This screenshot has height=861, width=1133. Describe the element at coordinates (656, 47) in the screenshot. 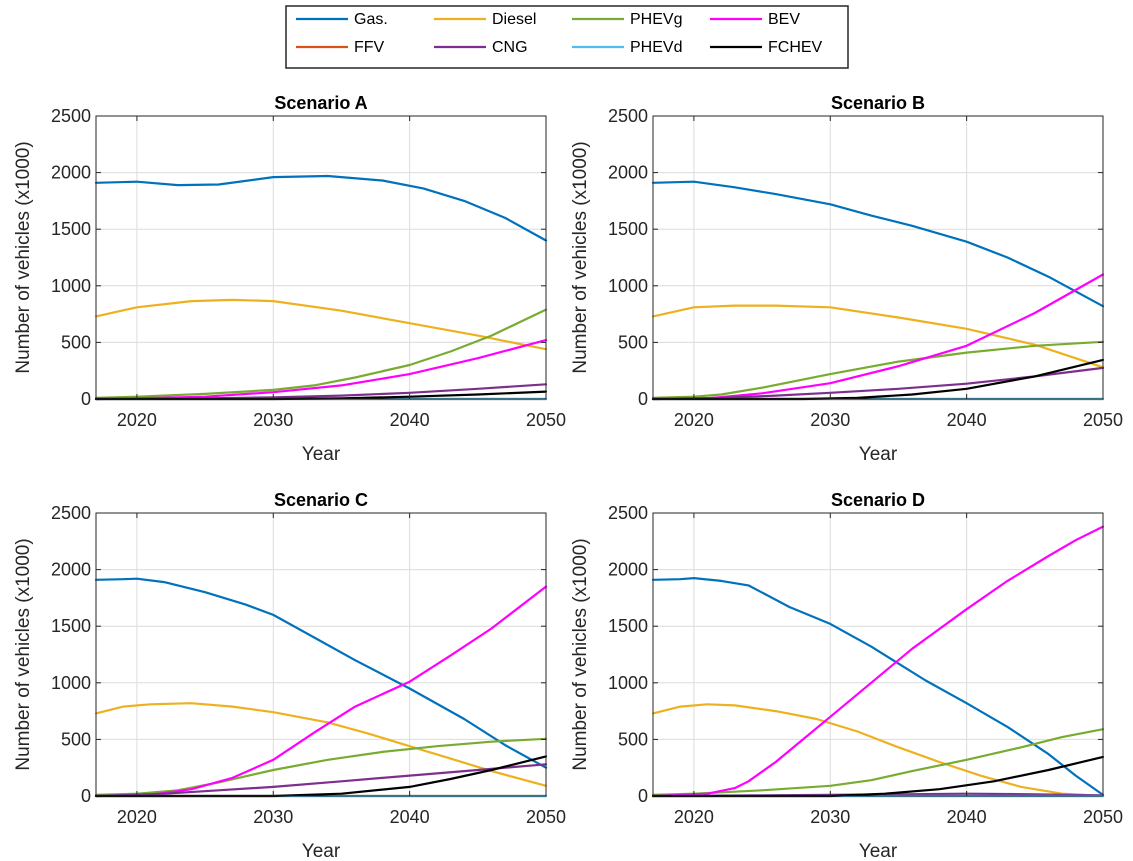

I see `legend-label-phevd: PHEVd` at that location.